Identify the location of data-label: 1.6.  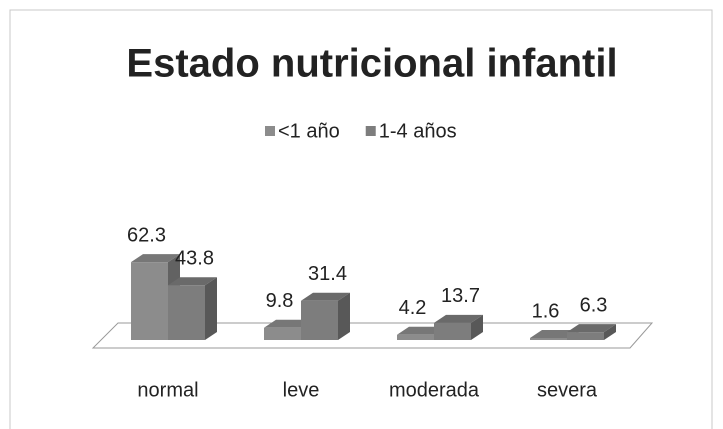
(546, 311).